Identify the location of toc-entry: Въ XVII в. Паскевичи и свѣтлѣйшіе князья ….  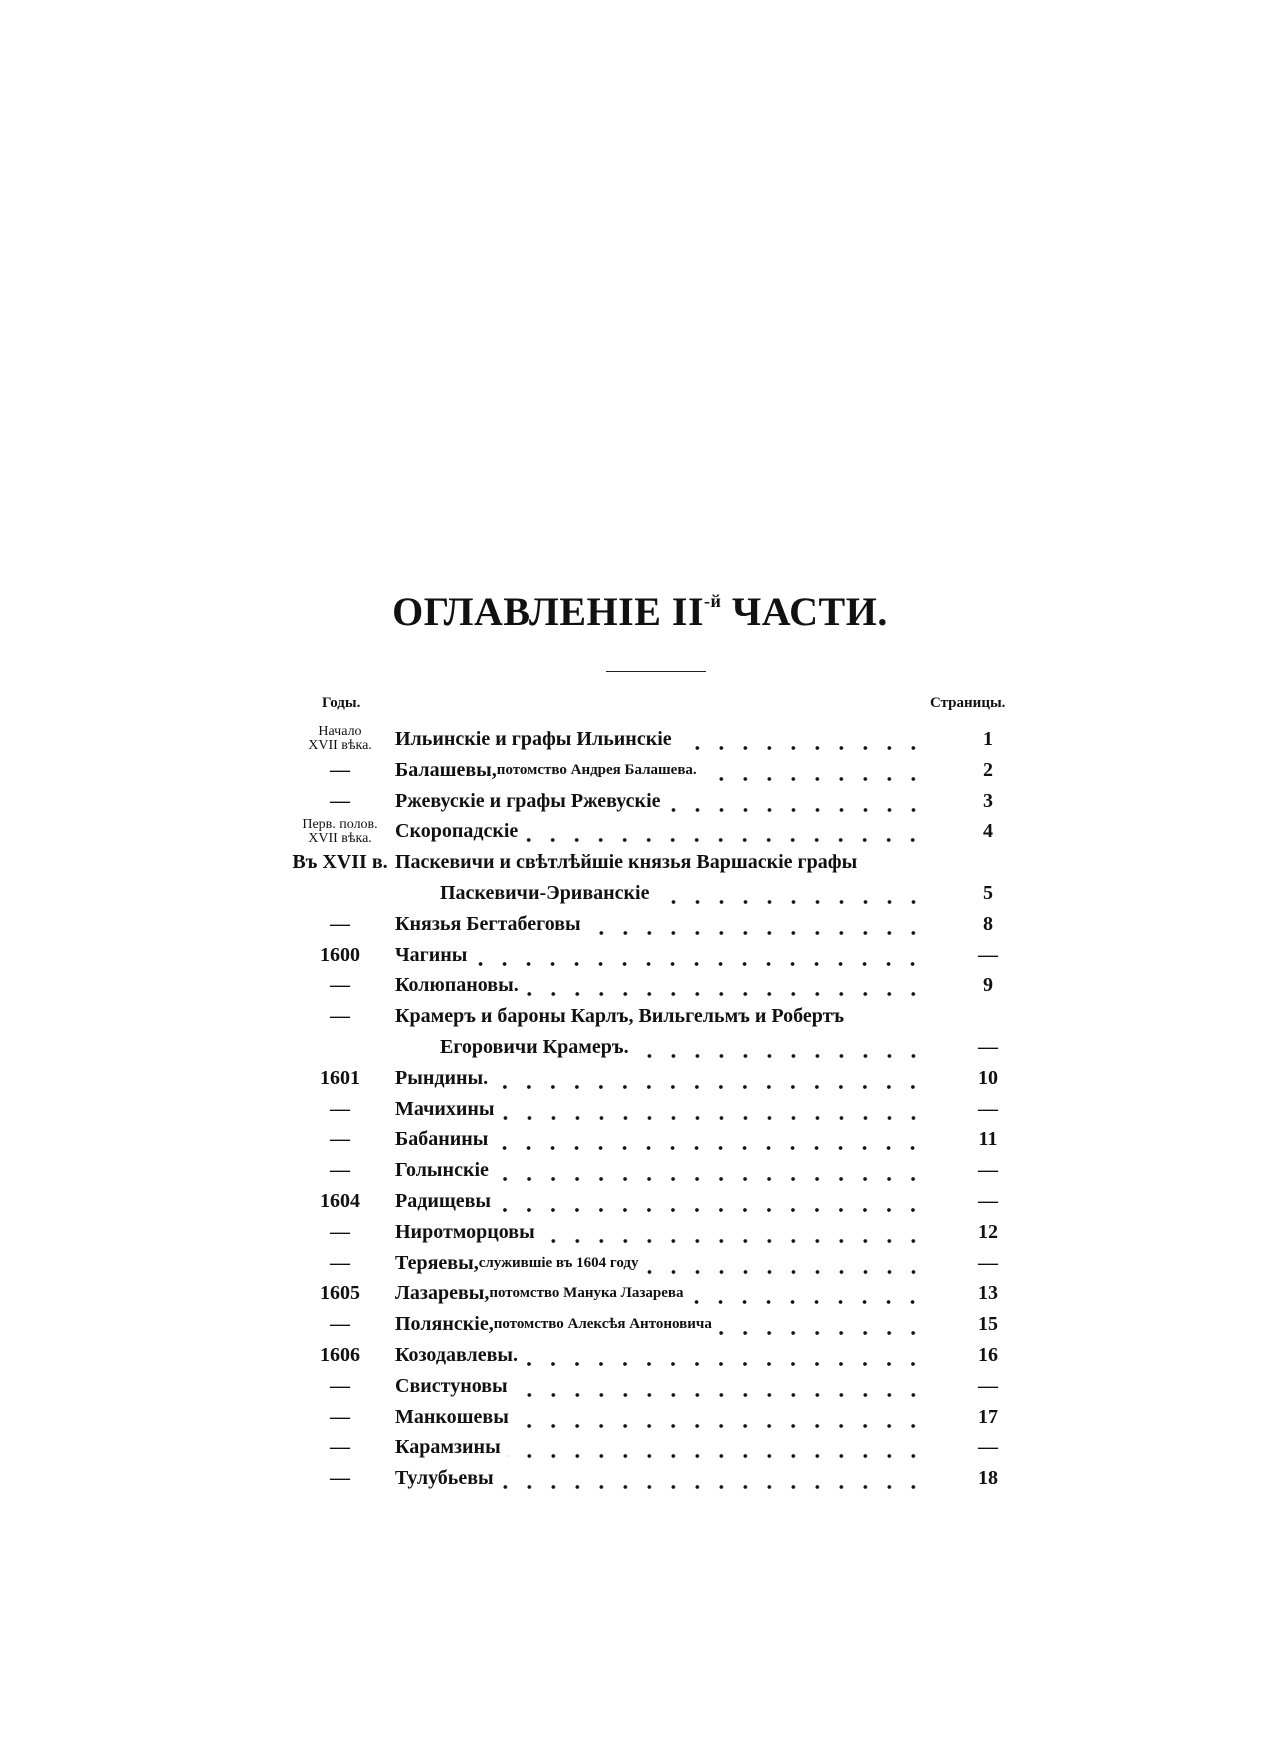
(660, 862).